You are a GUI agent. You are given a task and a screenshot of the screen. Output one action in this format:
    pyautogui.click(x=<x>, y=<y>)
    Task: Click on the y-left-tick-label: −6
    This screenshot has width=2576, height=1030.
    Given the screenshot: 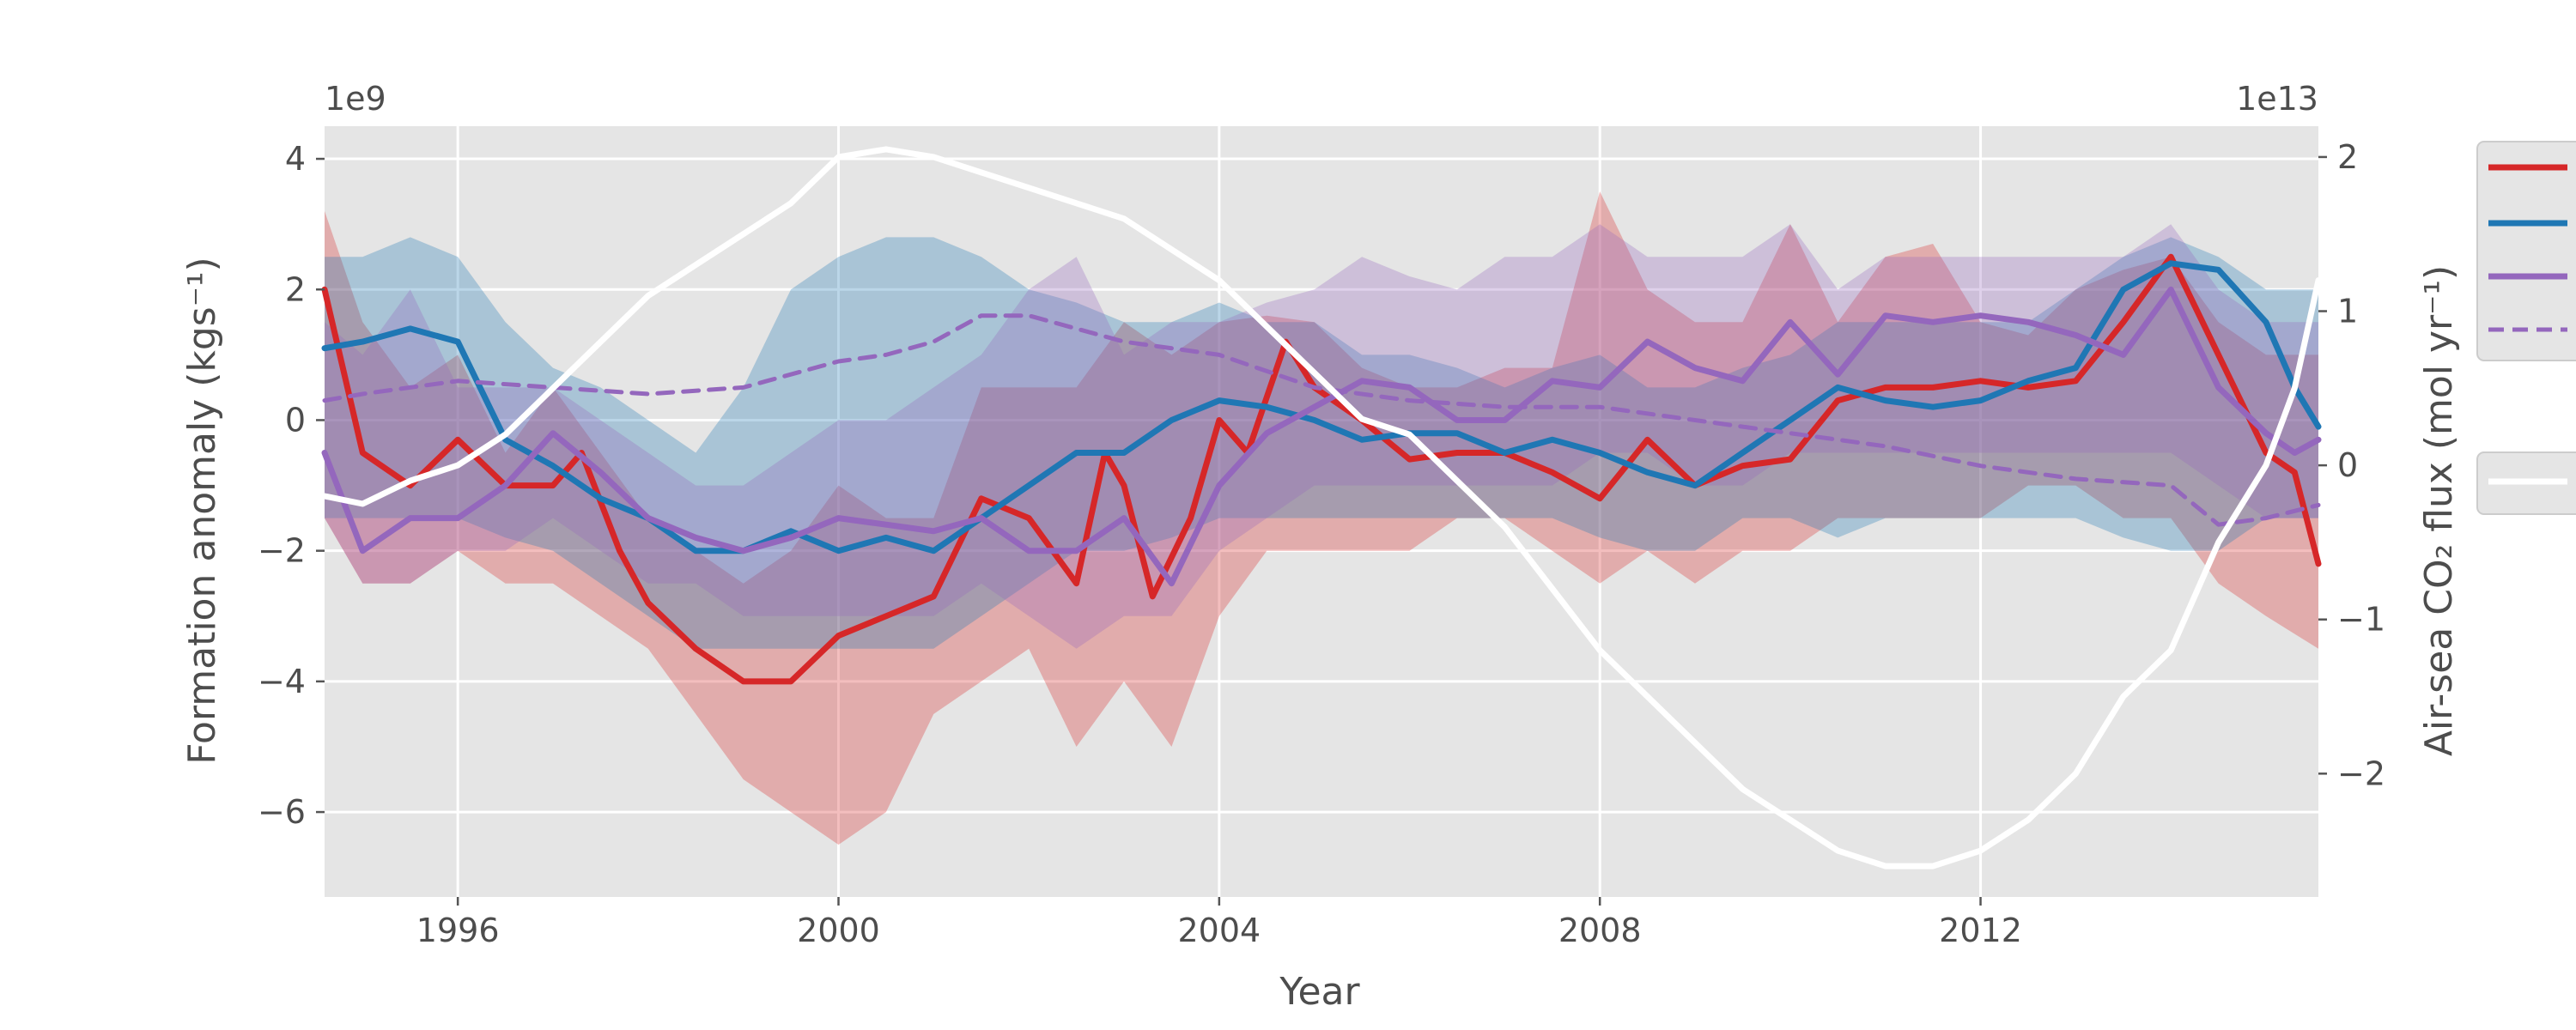 What is the action you would take?
    pyautogui.click(x=282, y=812)
    